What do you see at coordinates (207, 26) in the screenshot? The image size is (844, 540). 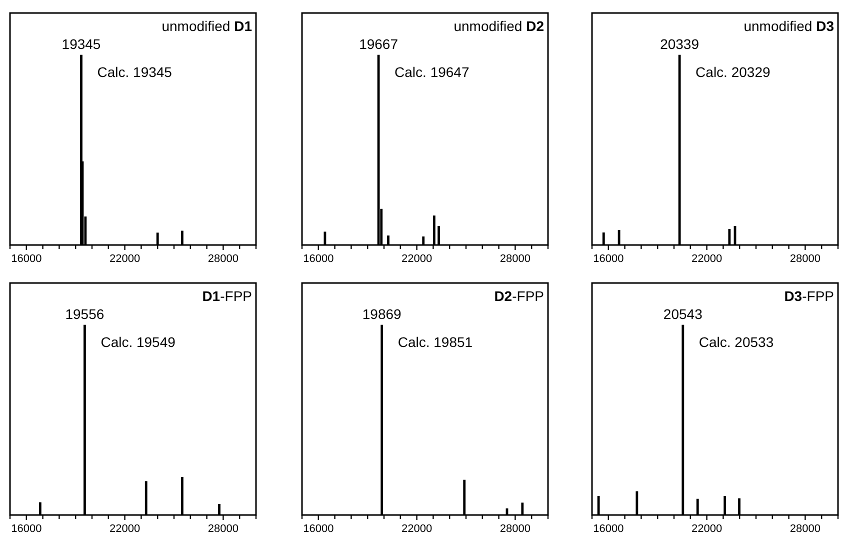 I see `chart-title: unmodified D1` at bounding box center [207, 26].